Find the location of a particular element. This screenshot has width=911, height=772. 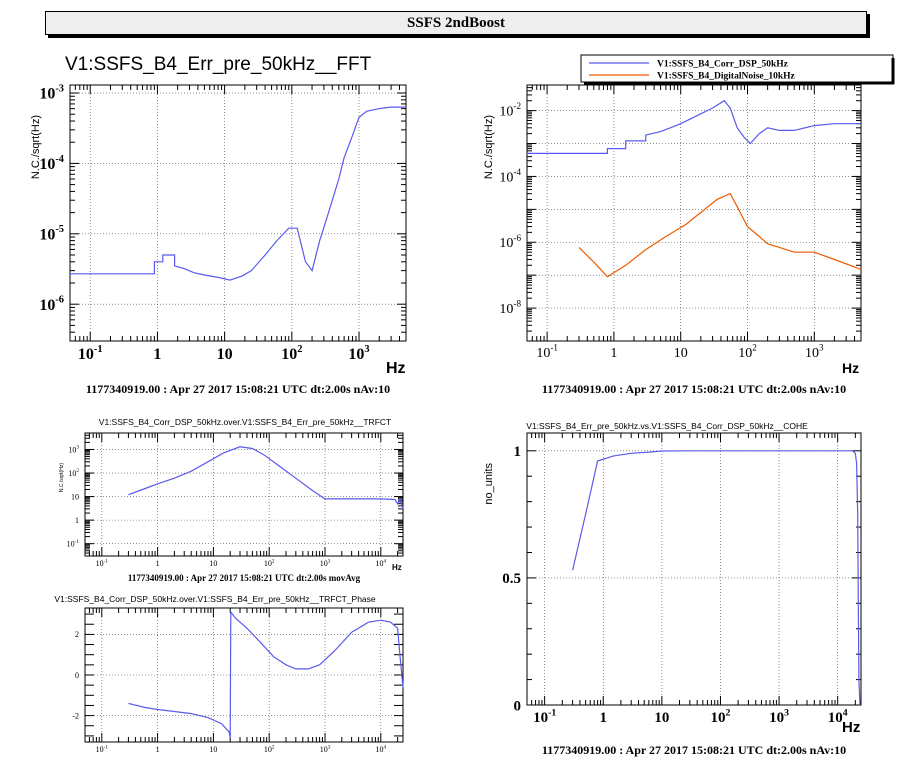

chart-title-p1: V1:SSFS_B4_Err_pre_50kHz__FFT is located at coordinates (218, 64).